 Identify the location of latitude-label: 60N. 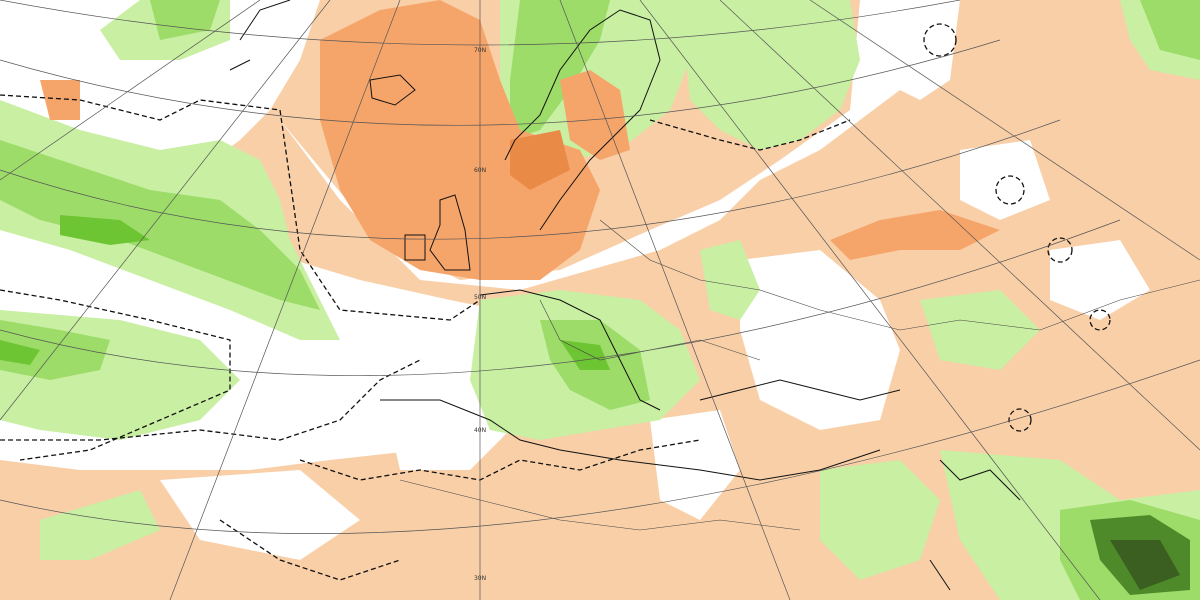
(480, 170).